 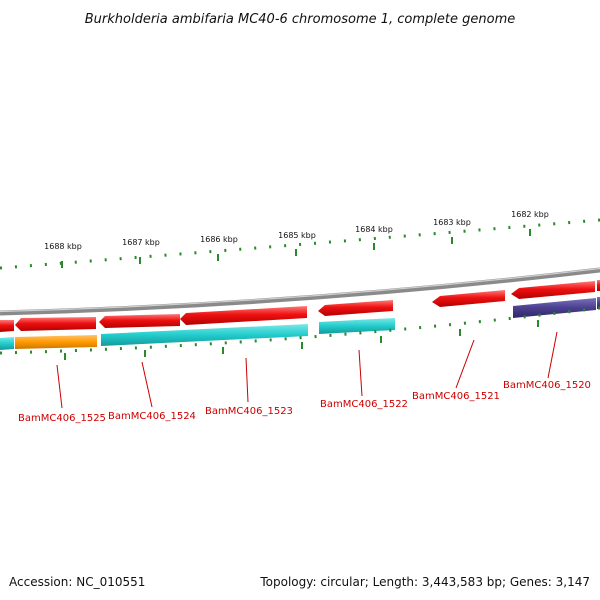 I want to click on outer-scale-major-ticks, so click(x=296, y=248).